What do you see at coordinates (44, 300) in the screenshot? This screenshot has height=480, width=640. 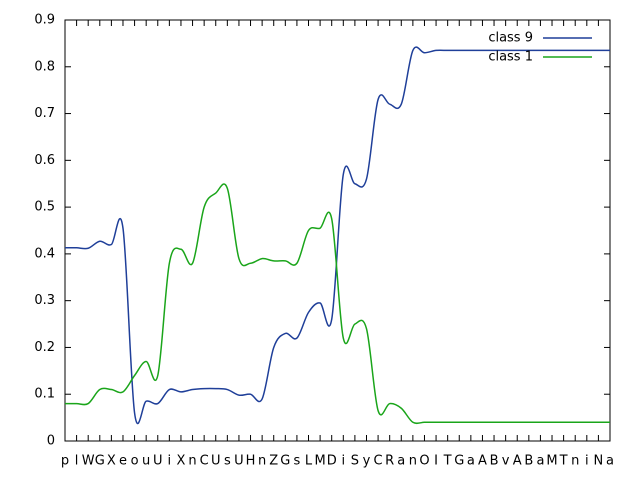 I see `y-tick-label: 0.3` at bounding box center [44, 300].